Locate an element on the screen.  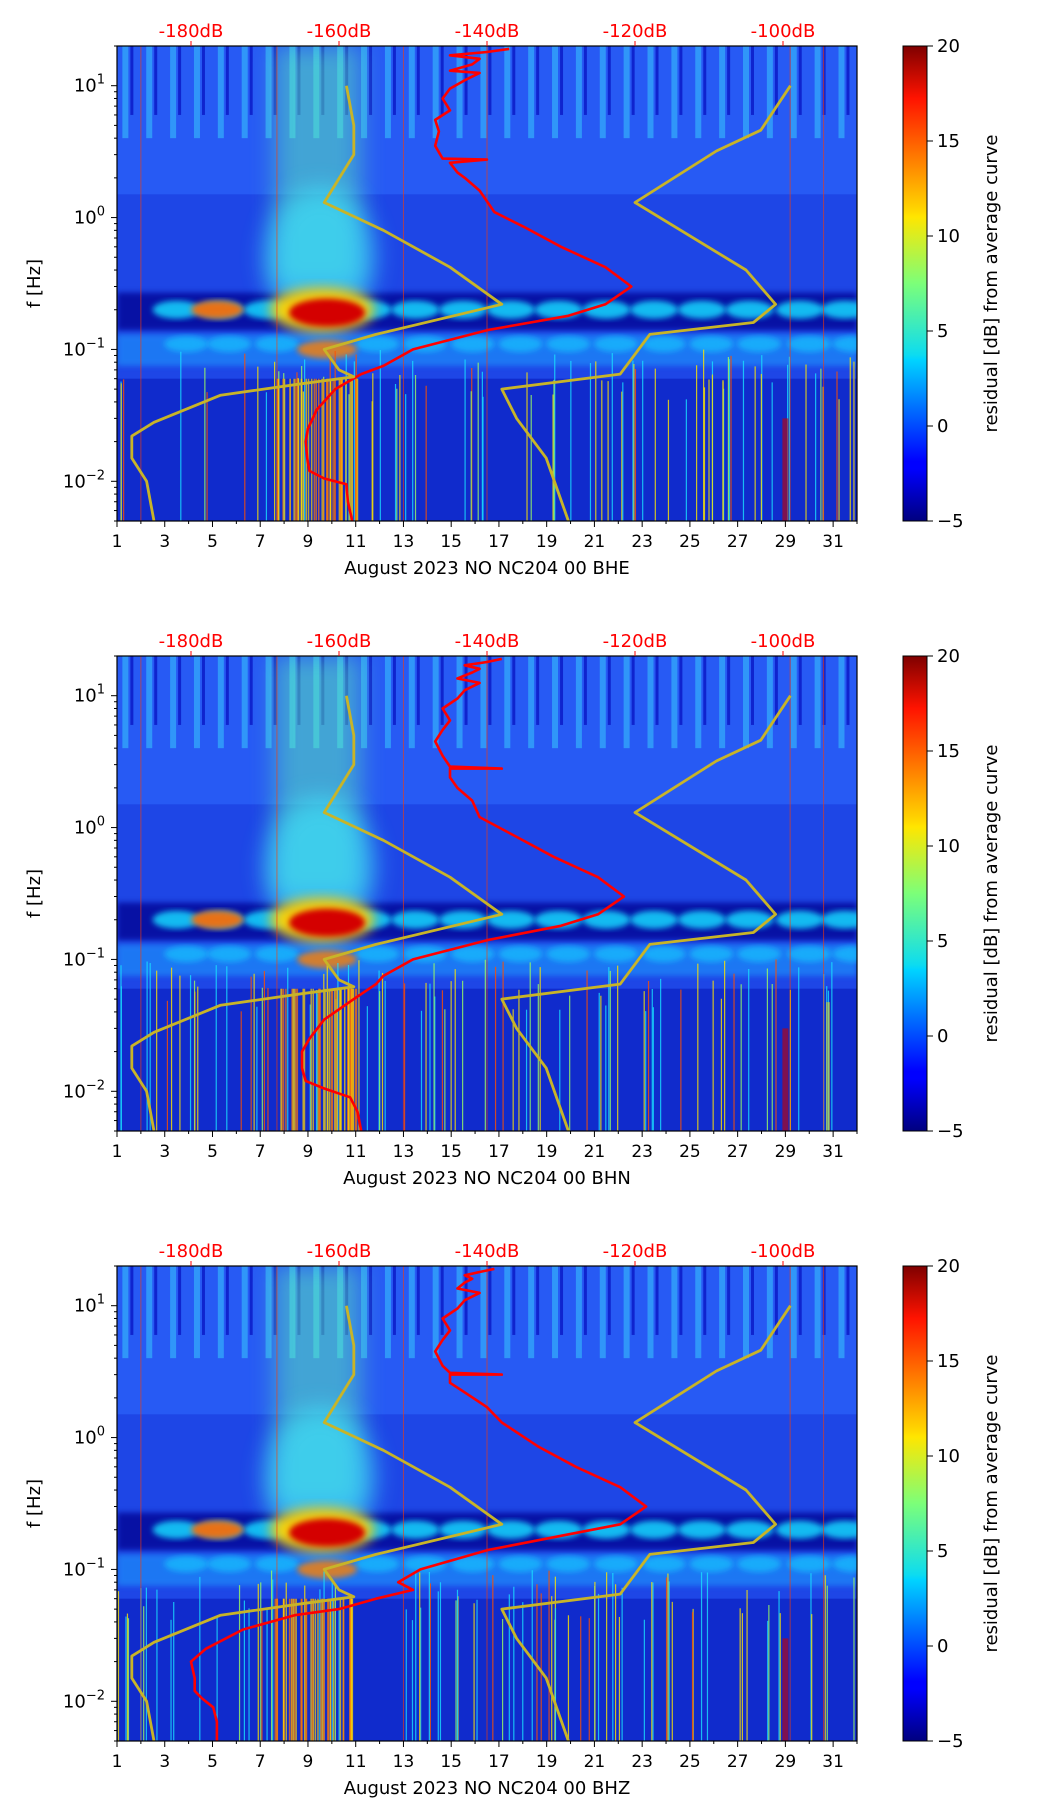
high-noise-model-curve is located at coordinates (646, 302).